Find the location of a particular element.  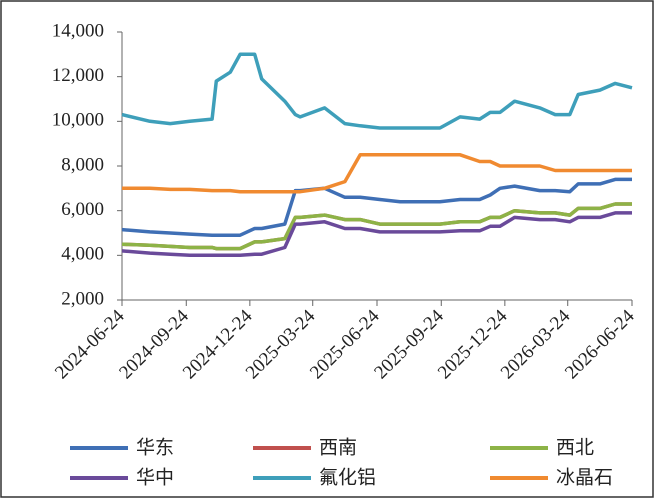

y-tick-label: 10,000 is located at coordinates (78, 120).